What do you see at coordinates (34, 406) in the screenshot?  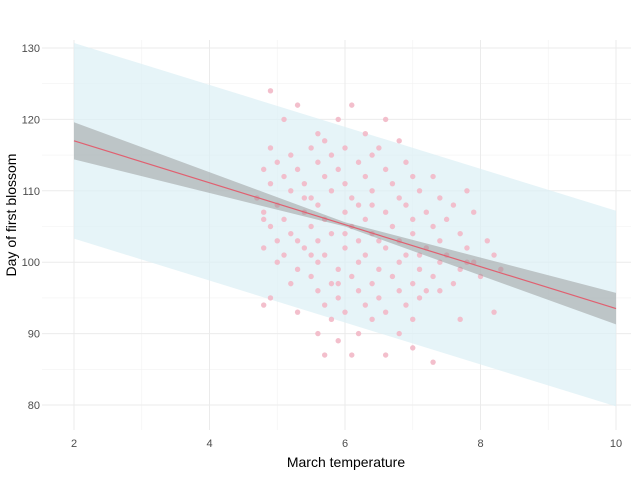 I see `y-tick-label: 80` at bounding box center [34, 406].